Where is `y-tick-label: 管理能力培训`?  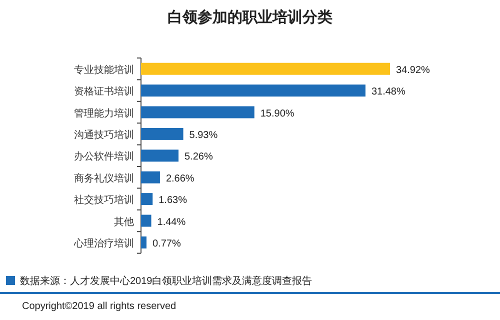
y-tick-label: 管理能力培训 is located at coordinates (104, 113).